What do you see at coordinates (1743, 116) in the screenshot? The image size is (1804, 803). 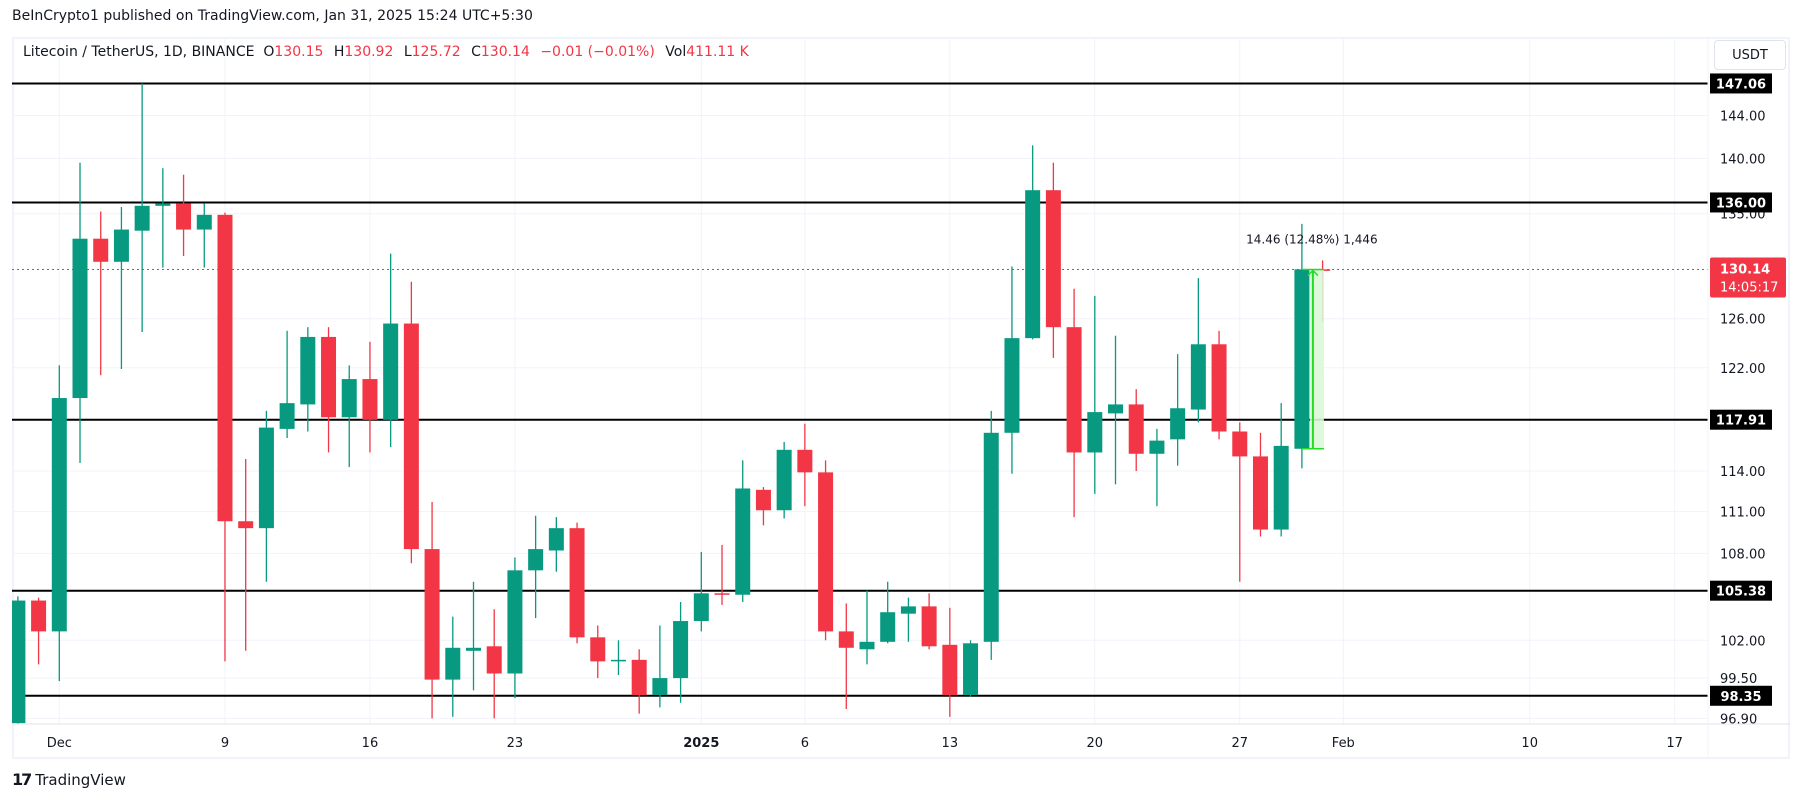 I see `price-tick-label: 144.00` at bounding box center [1743, 116].